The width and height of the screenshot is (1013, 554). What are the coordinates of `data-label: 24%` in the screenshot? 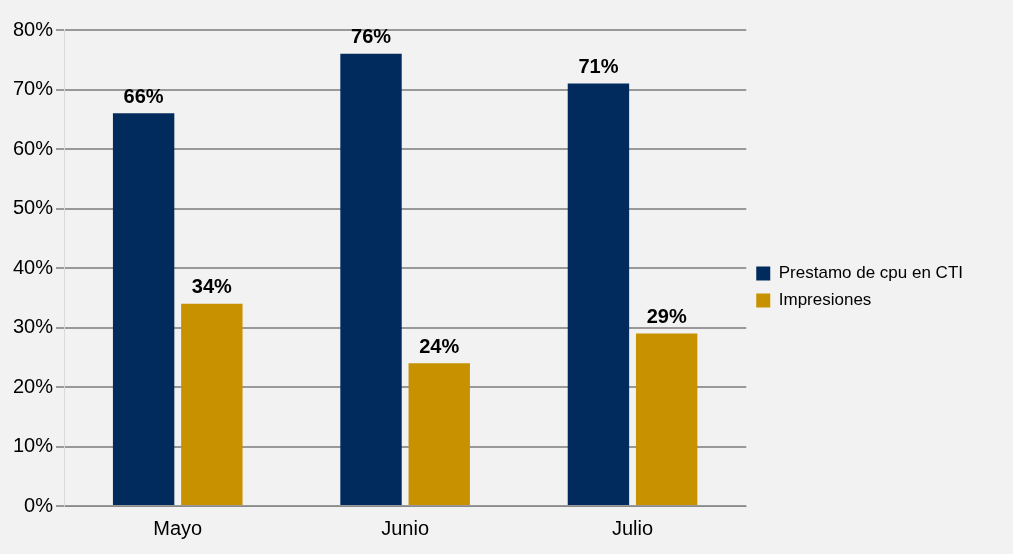 It's located at (439, 345).